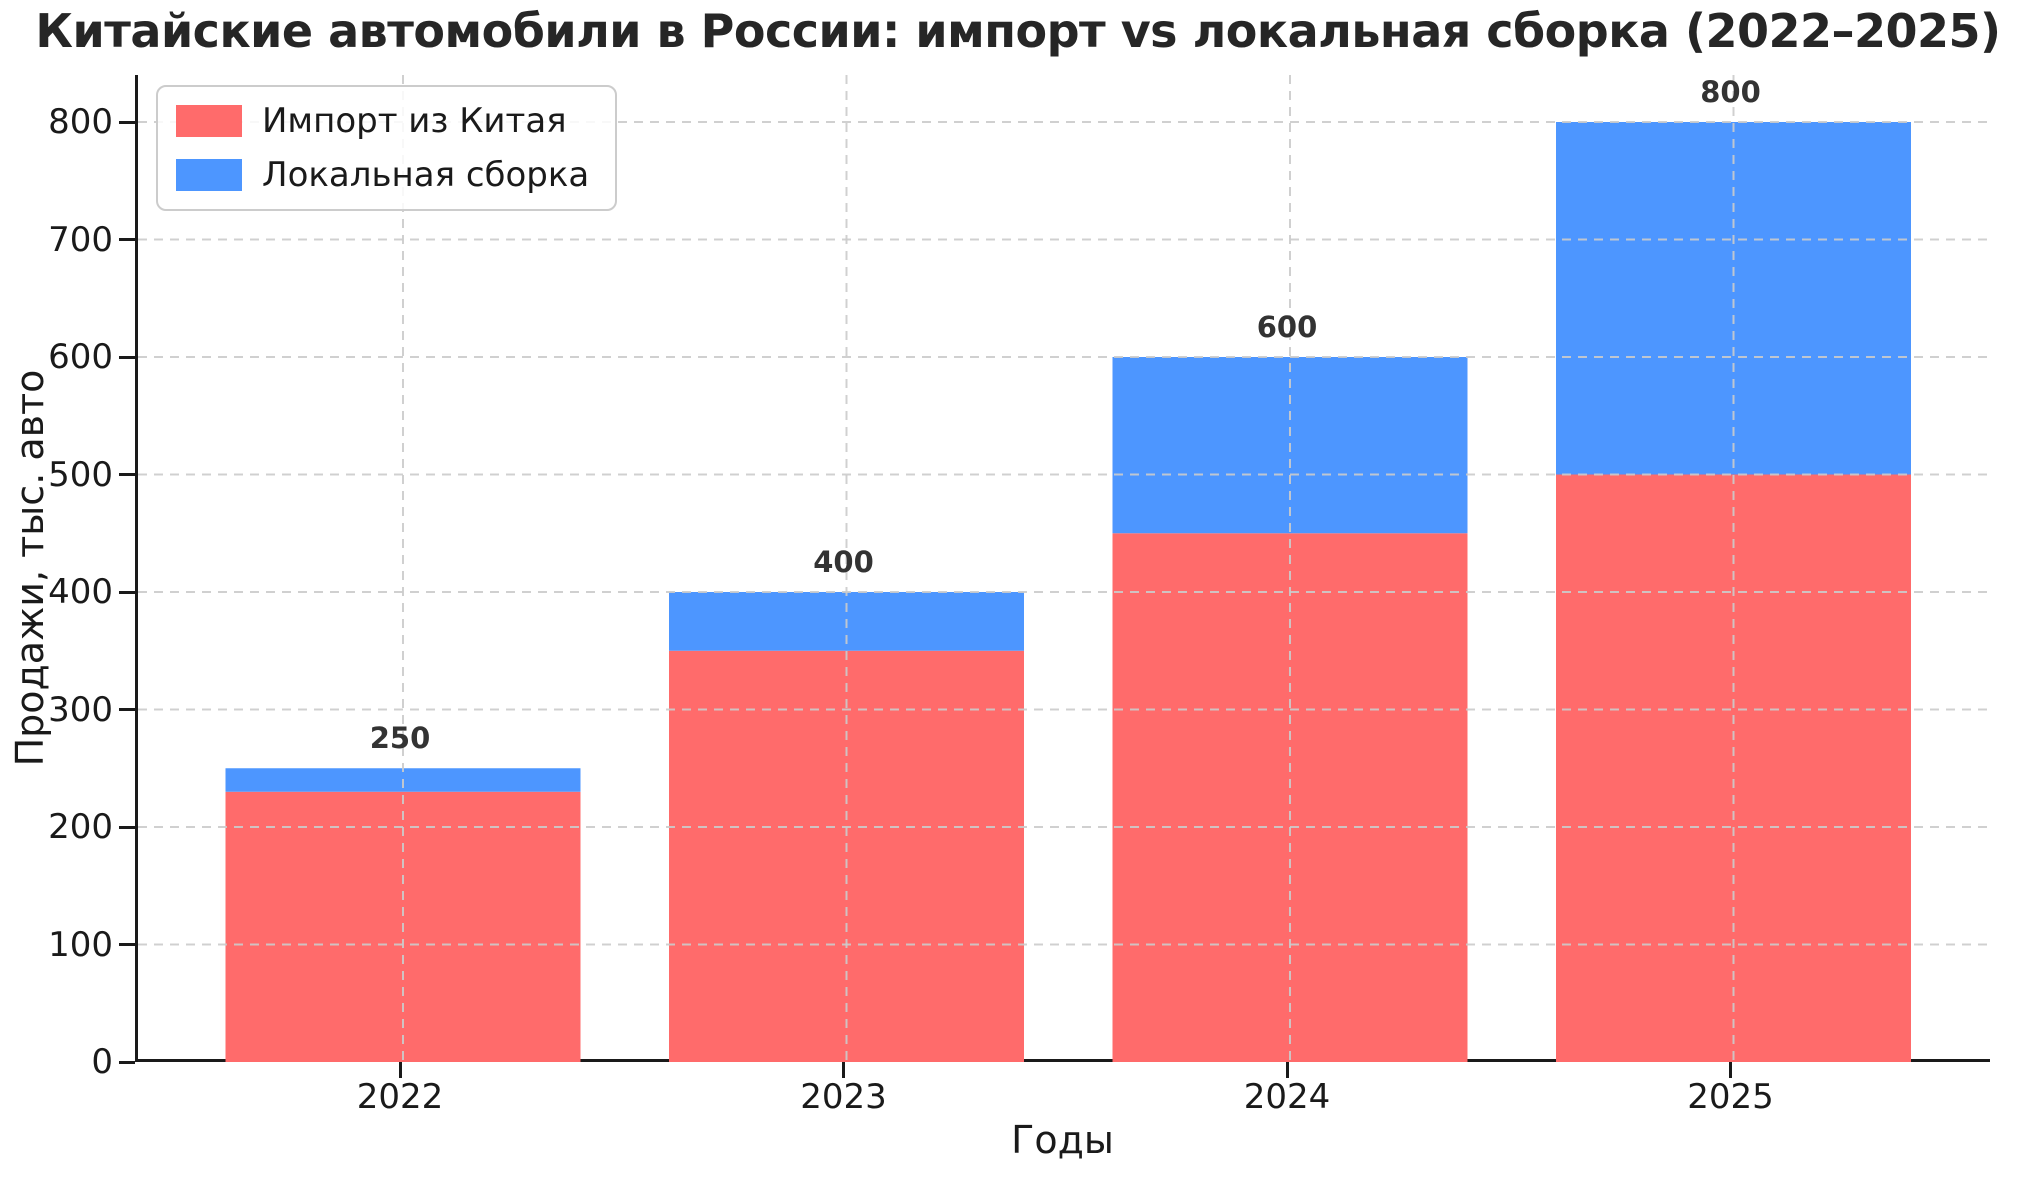 The image size is (2036, 1180). What do you see at coordinates (843, 1097) in the screenshot?
I see `x-tick-label: 2023` at bounding box center [843, 1097].